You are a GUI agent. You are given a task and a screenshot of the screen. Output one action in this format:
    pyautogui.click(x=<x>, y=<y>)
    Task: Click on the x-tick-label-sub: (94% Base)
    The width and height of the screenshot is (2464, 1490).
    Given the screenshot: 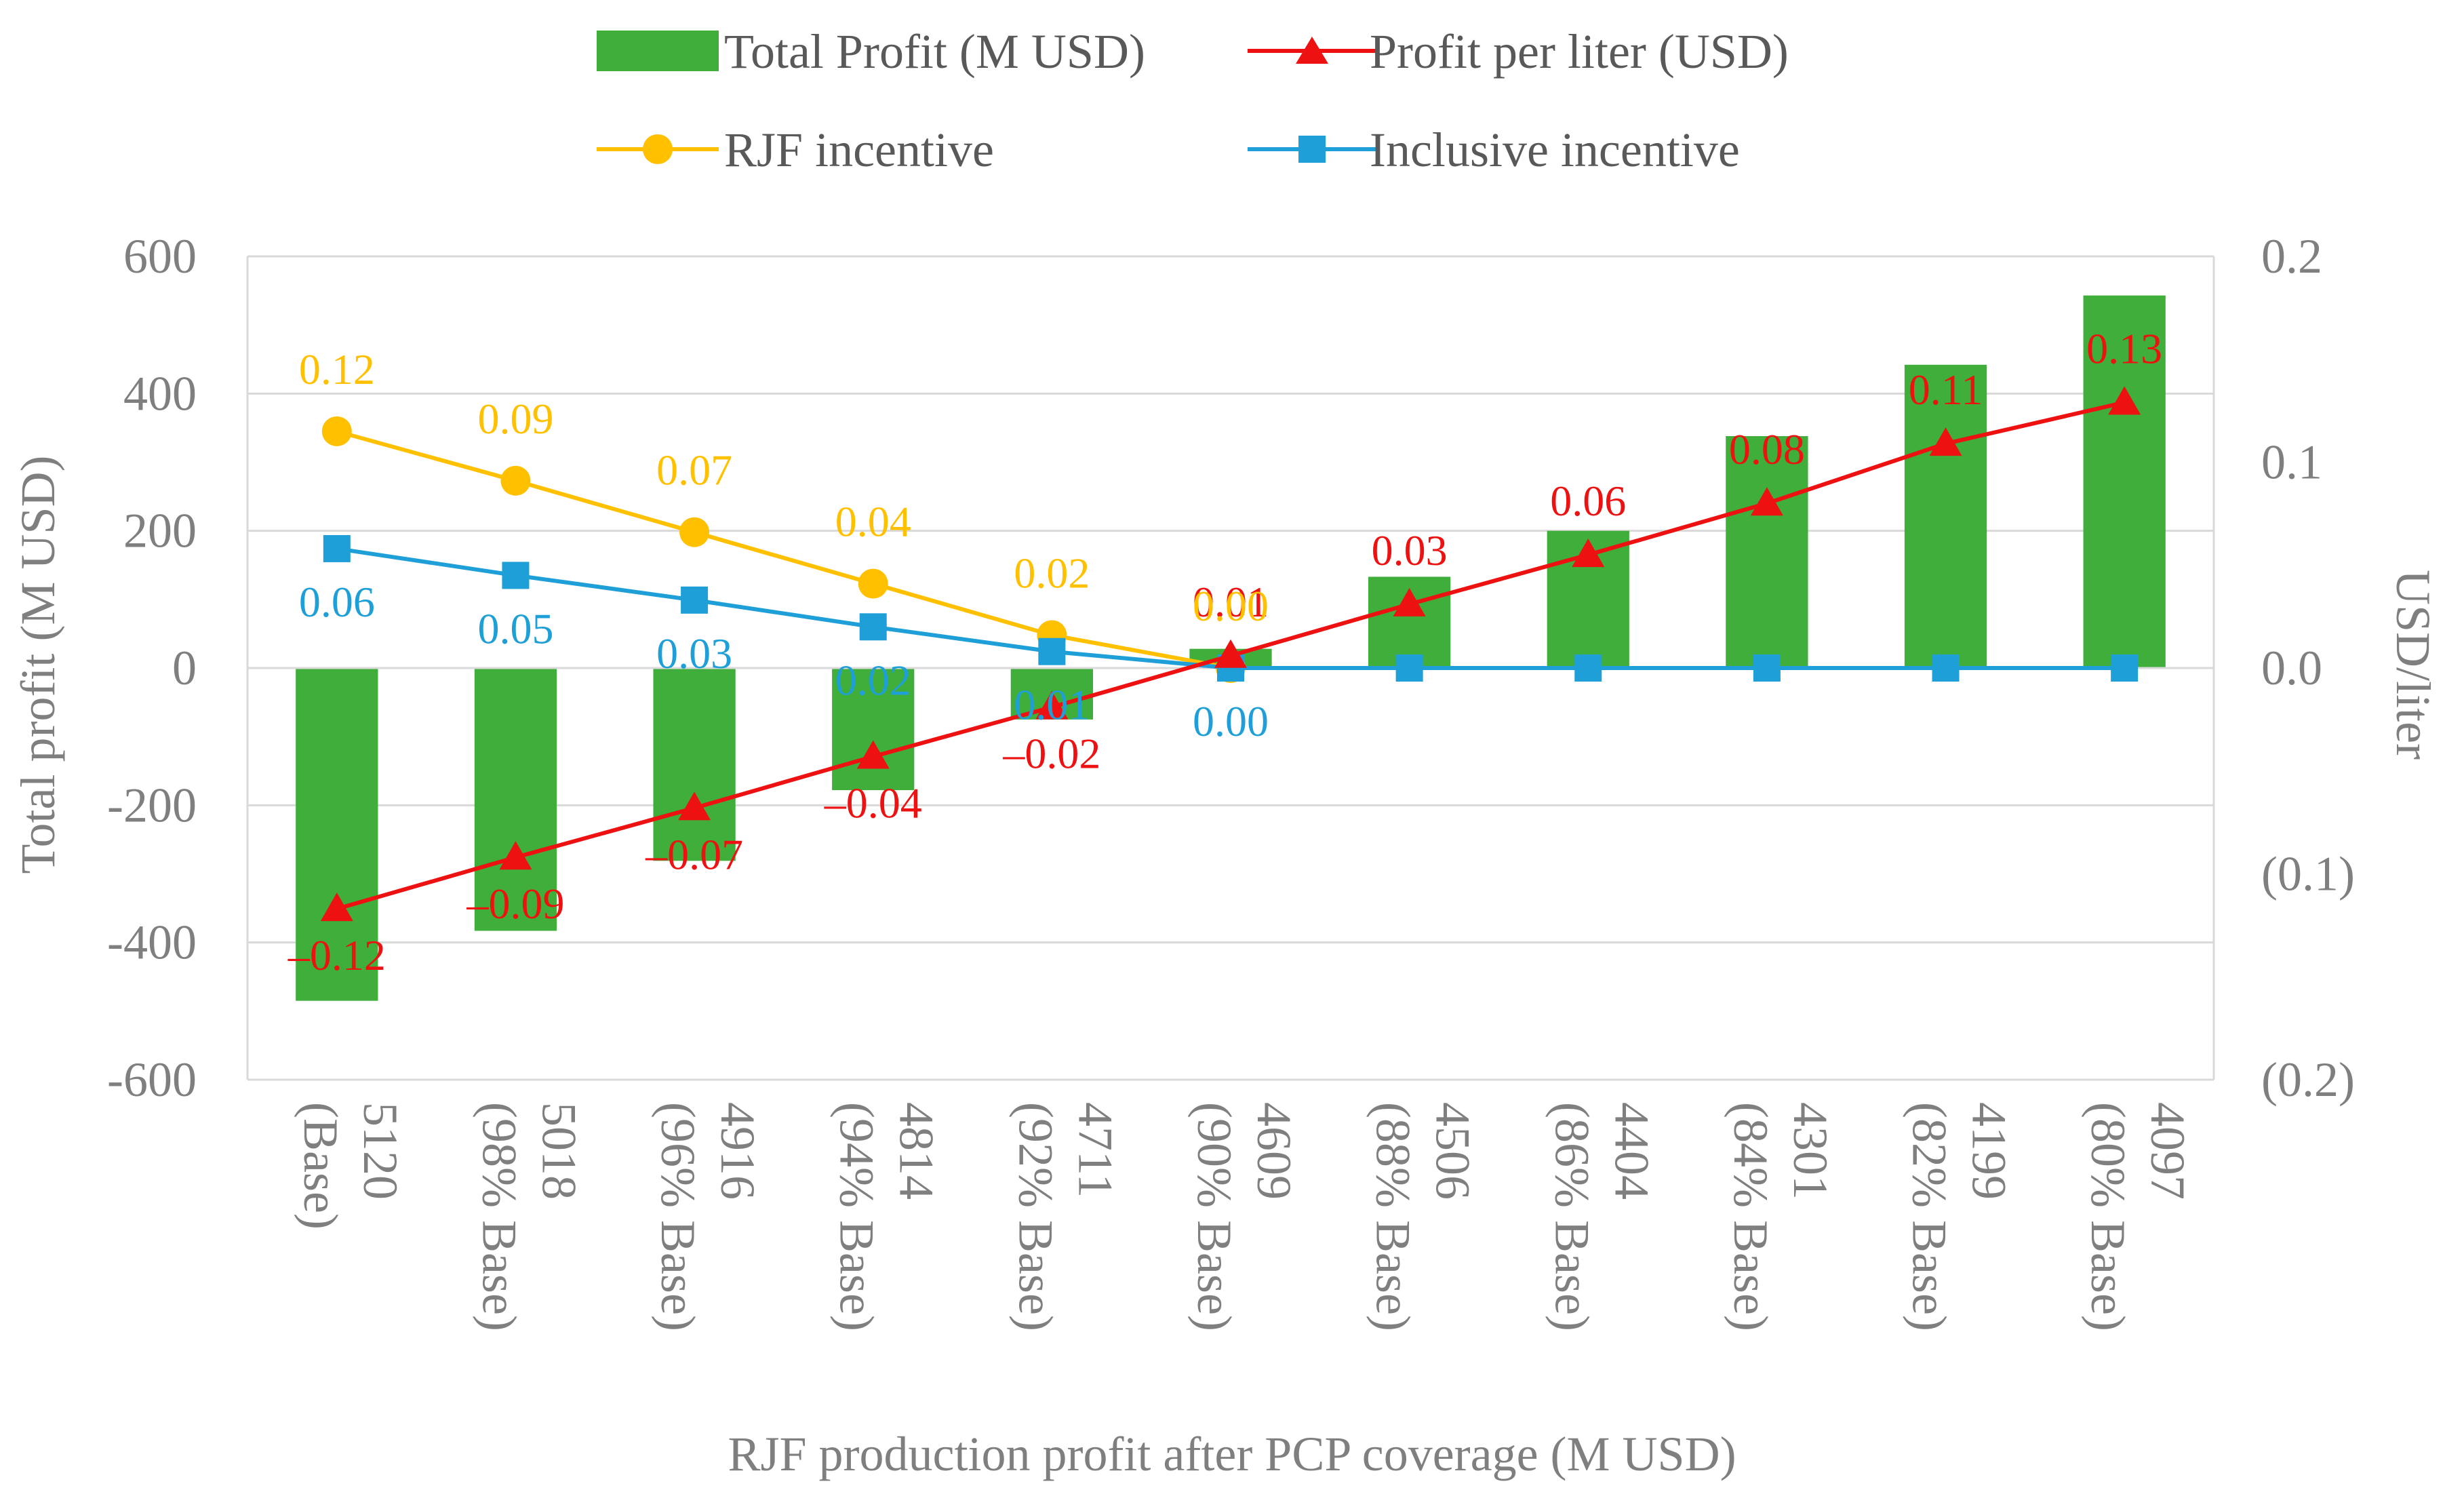 What is the action you would take?
    pyautogui.click(x=857, y=1216)
    